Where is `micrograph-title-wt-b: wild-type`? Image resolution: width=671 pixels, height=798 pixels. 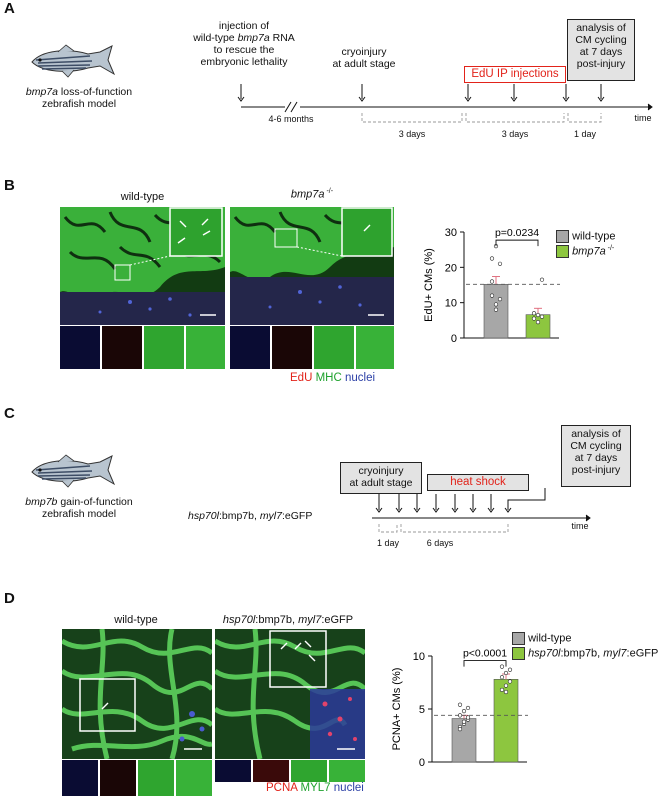 micrograph-title-wt-b: wild-type is located at coordinates (142, 197).